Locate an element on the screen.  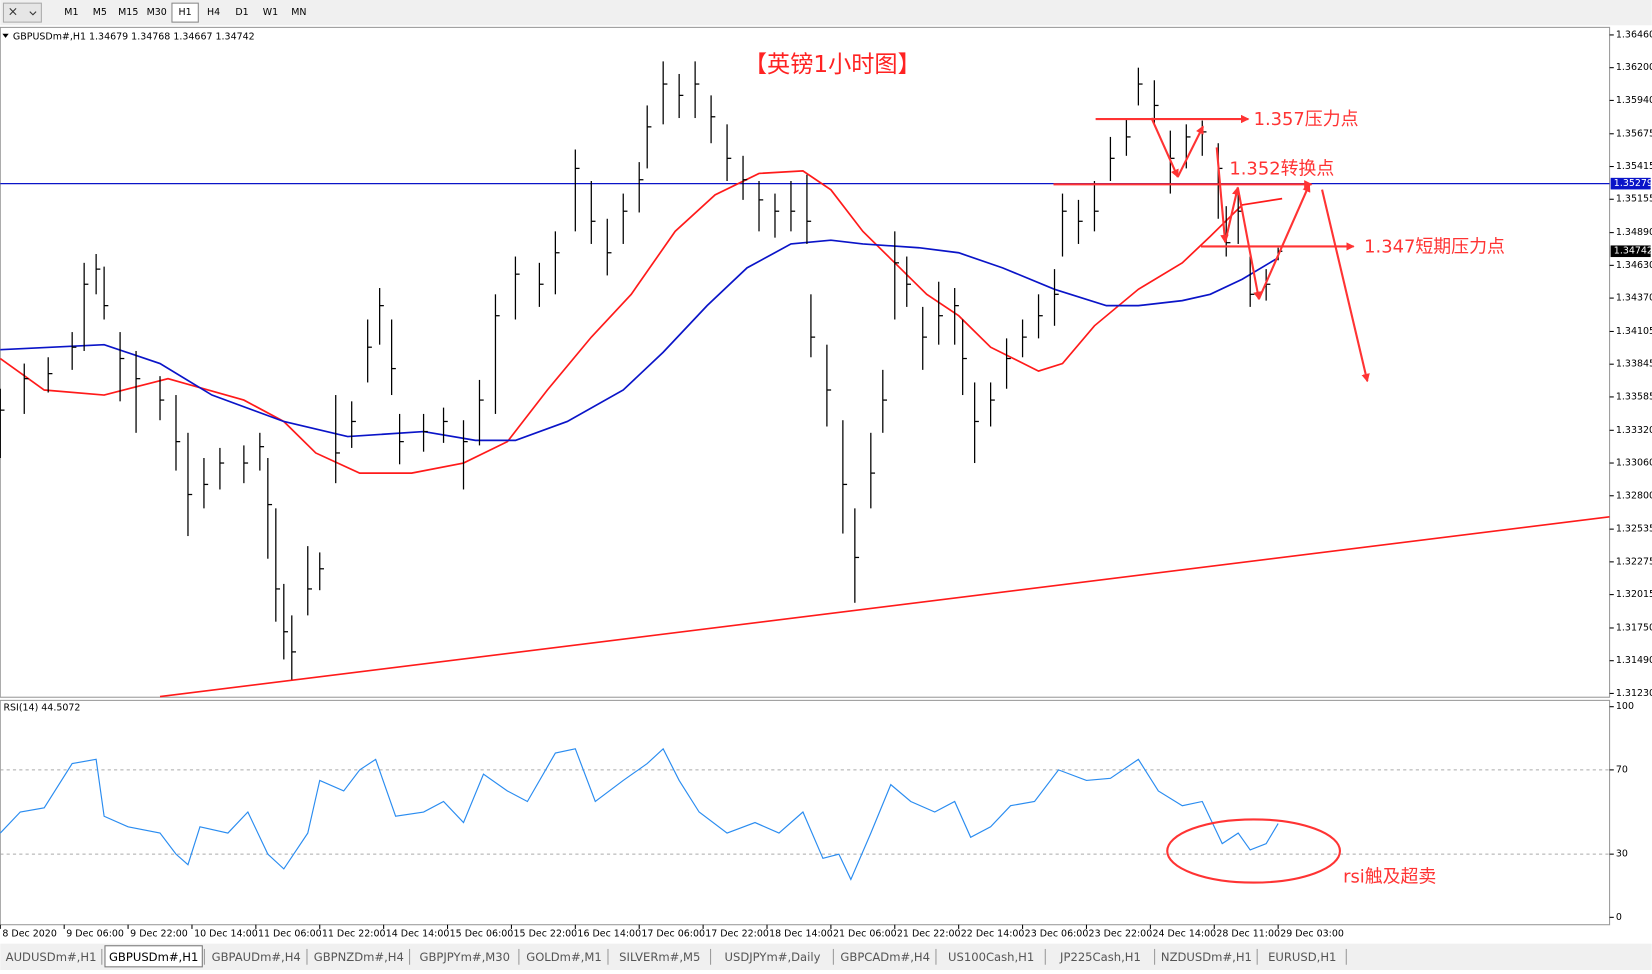
x-tick-label: 23 Dec 06:00 is located at coordinates (1057, 934).